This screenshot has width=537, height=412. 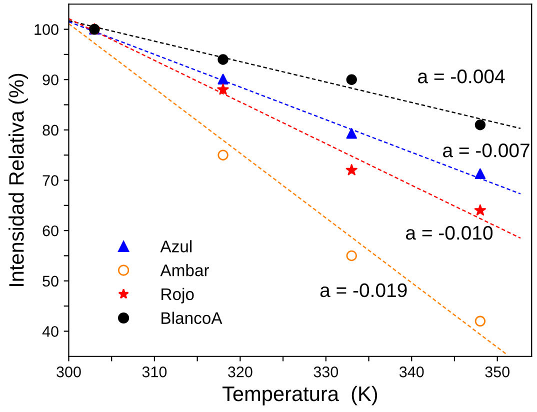 What do you see at coordinates (486, 151) in the screenshot?
I see `annotation: a = -0.007` at bounding box center [486, 151].